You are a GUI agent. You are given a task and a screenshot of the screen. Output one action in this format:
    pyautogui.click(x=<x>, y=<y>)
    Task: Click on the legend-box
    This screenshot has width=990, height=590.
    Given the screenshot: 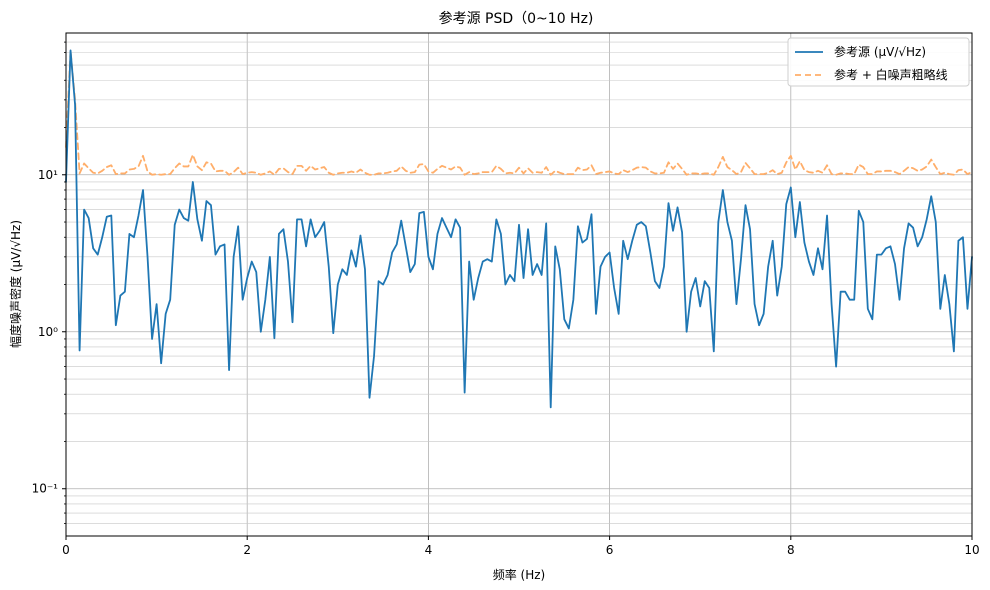 What is the action you would take?
    pyautogui.click(x=878, y=62)
    